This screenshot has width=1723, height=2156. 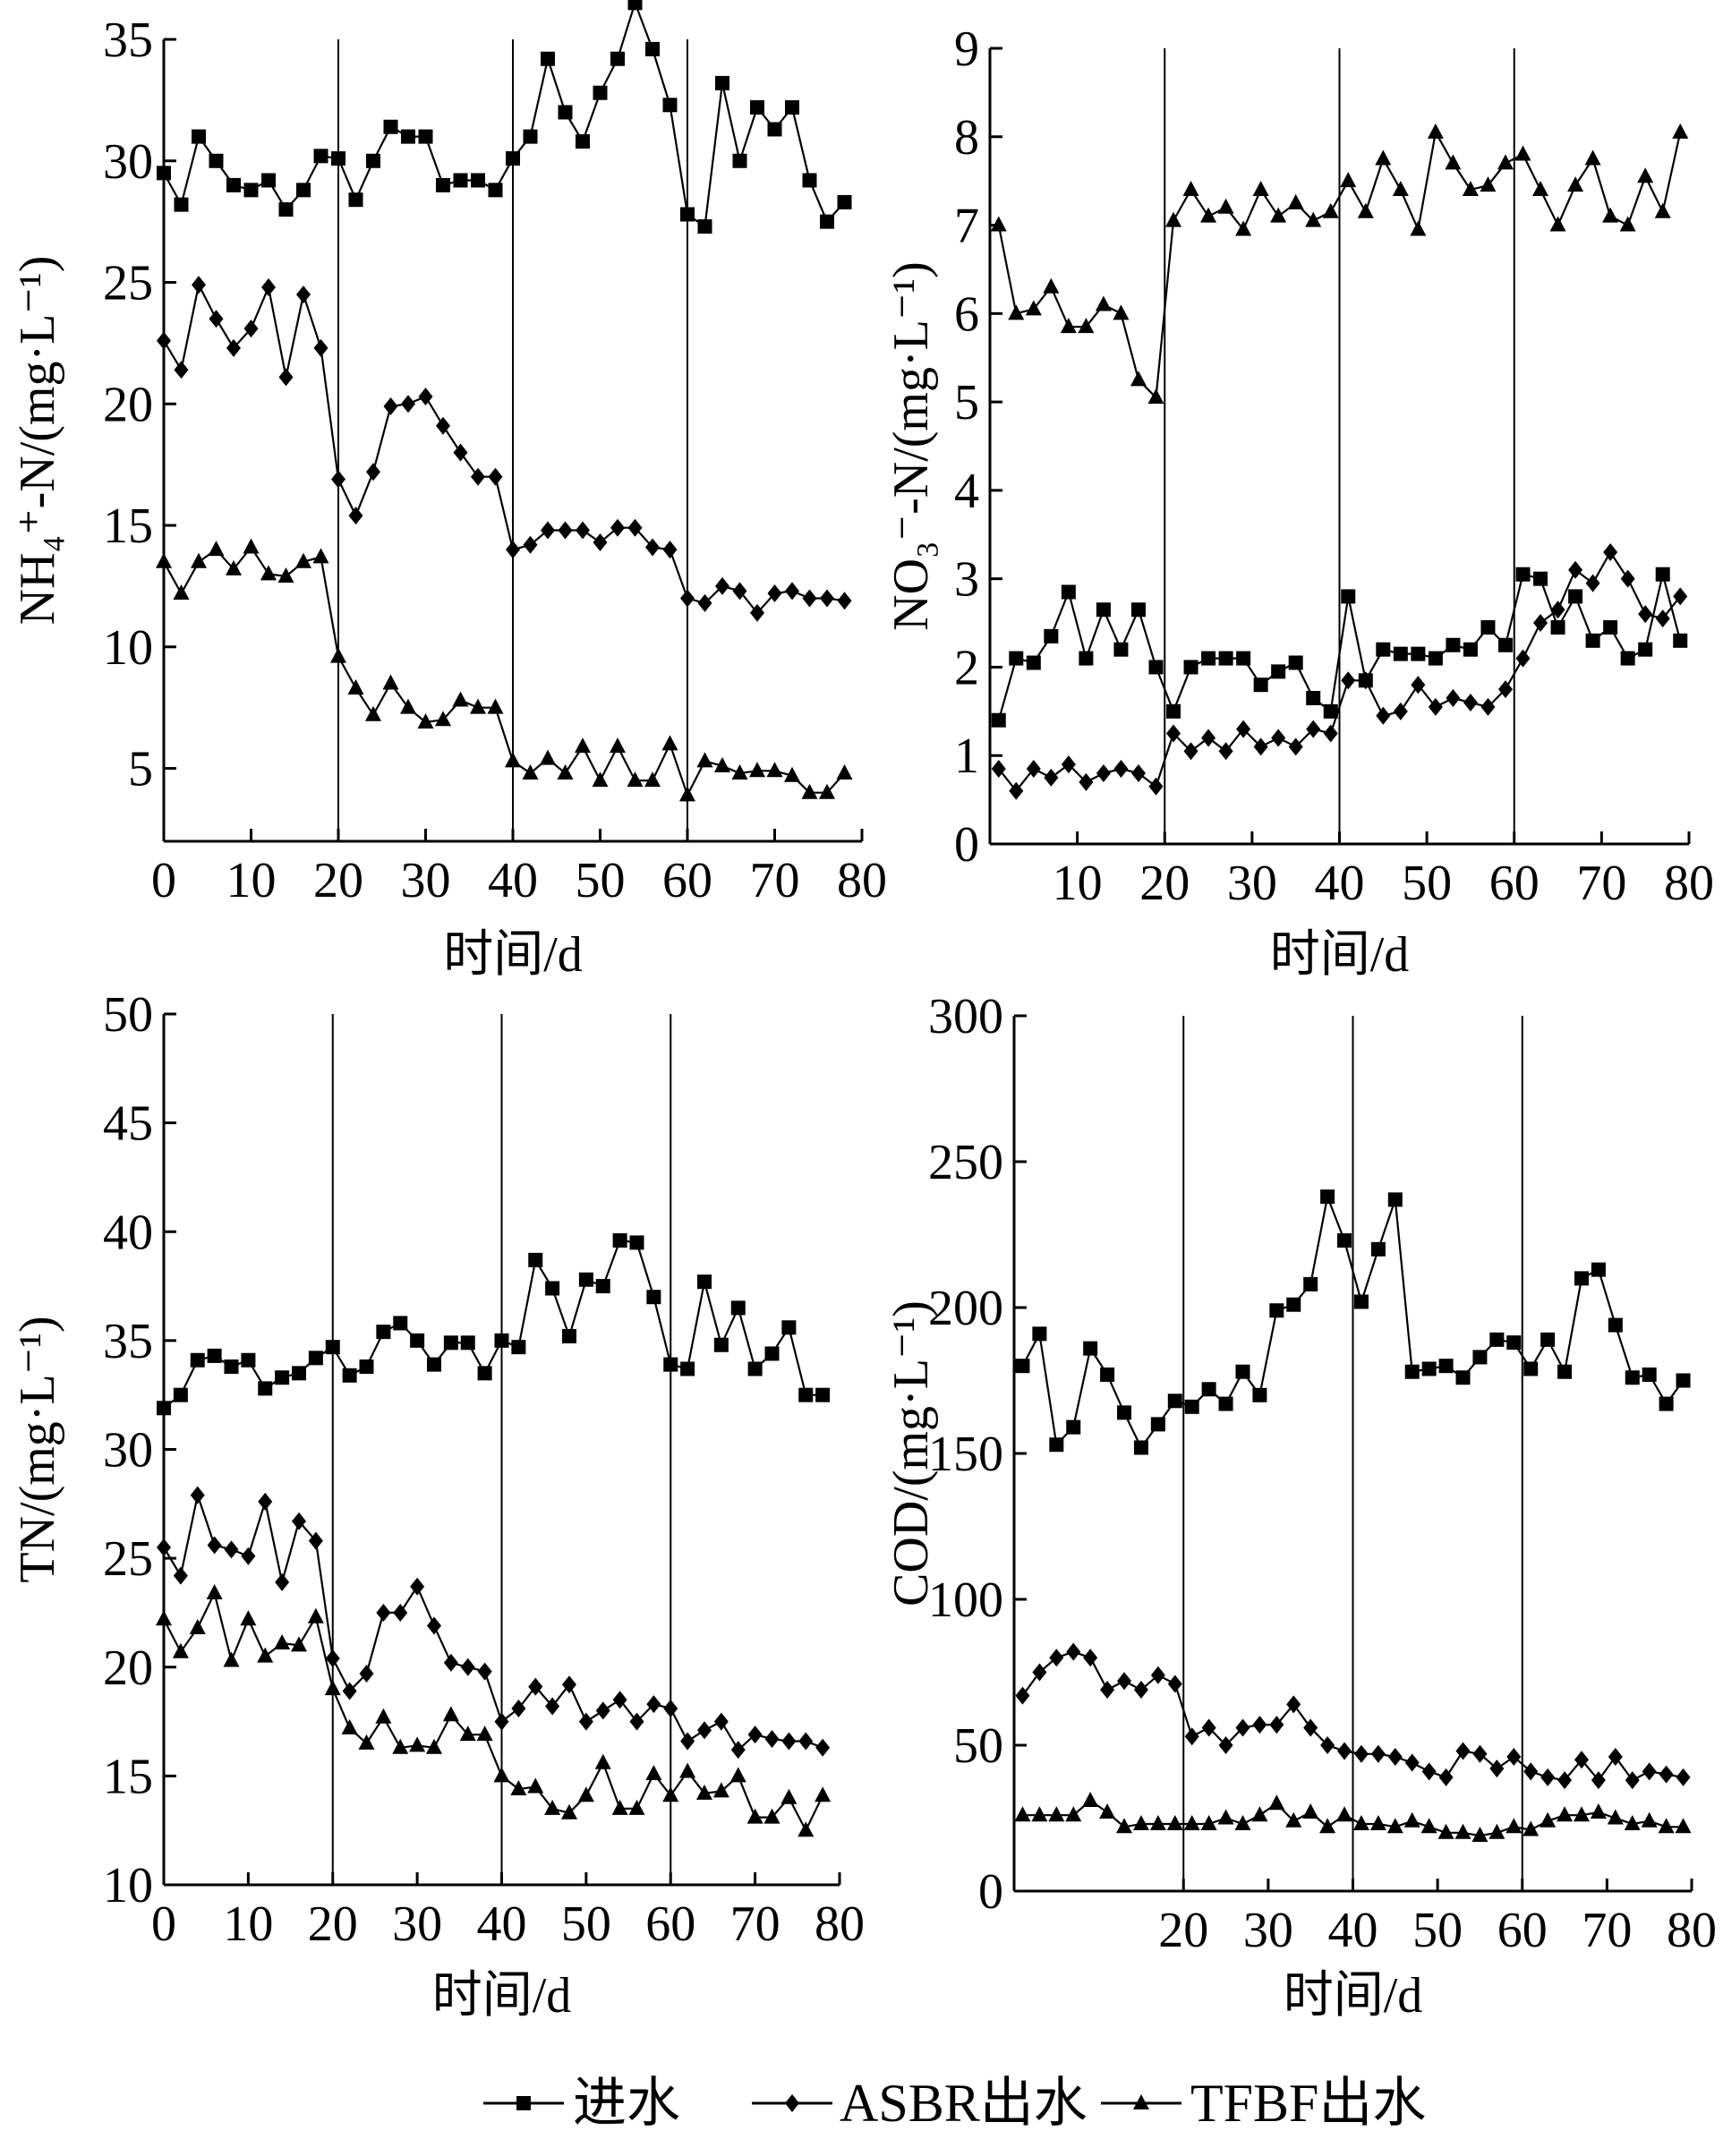 What do you see at coordinates (966, 756) in the screenshot?
I see `y-tick-label: 1` at bounding box center [966, 756].